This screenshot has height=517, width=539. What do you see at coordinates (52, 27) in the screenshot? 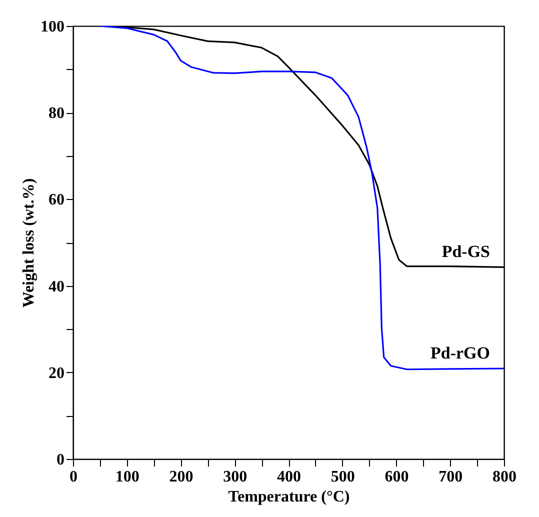
I see `y-tick-label: 100` at bounding box center [52, 27].